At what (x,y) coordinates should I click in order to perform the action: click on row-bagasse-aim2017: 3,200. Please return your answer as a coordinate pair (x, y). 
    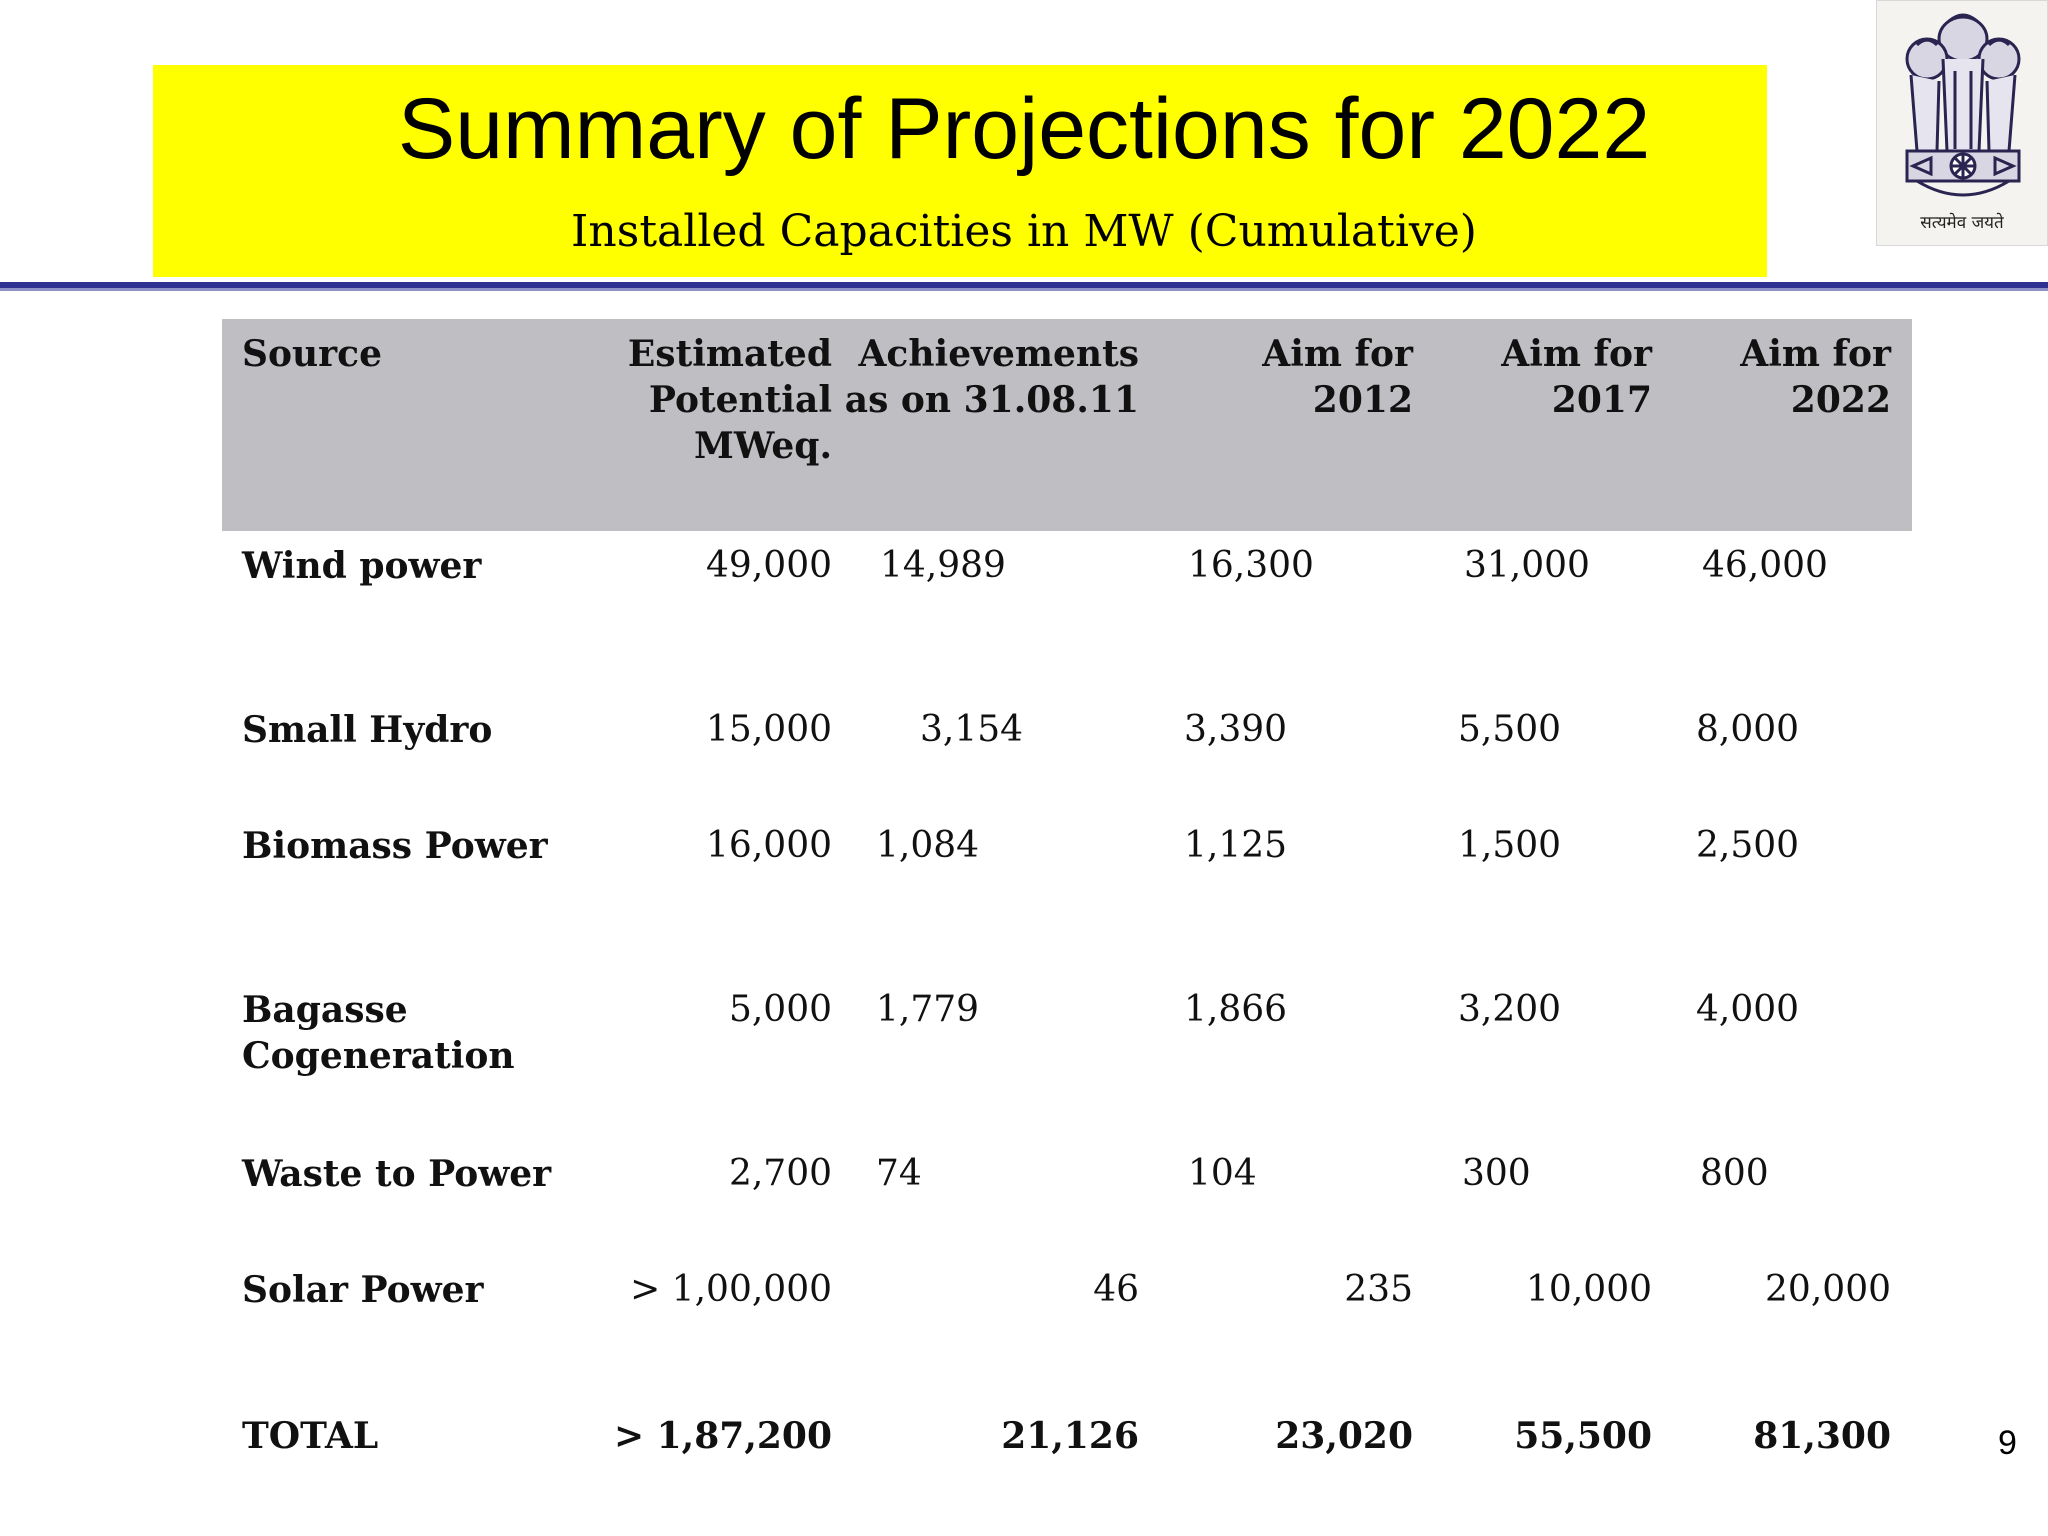
    Looking at the image, I should click on (1510, 1009).